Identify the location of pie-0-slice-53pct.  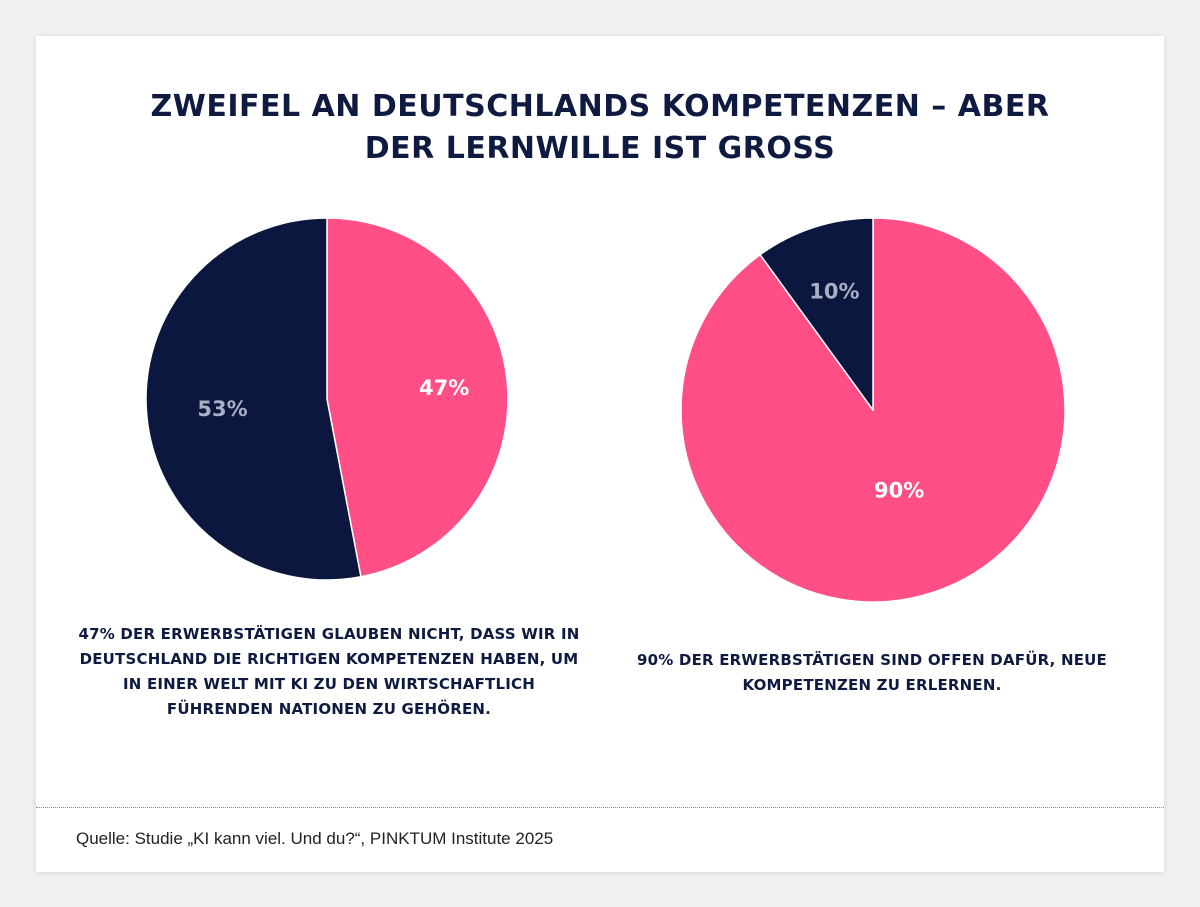
(253, 399).